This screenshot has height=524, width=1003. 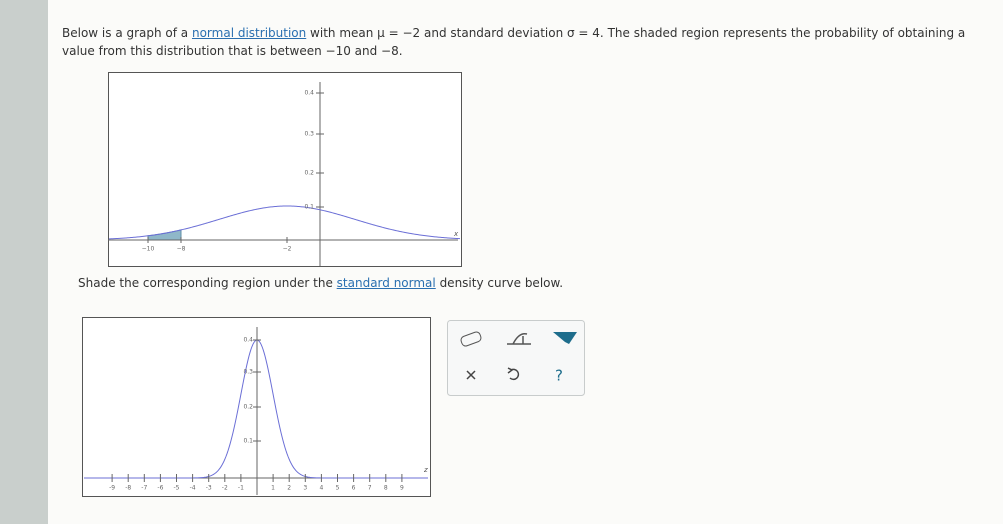 What do you see at coordinates (24, 262) in the screenshot?
I see `left-strip` at bounding box center [24, 262].